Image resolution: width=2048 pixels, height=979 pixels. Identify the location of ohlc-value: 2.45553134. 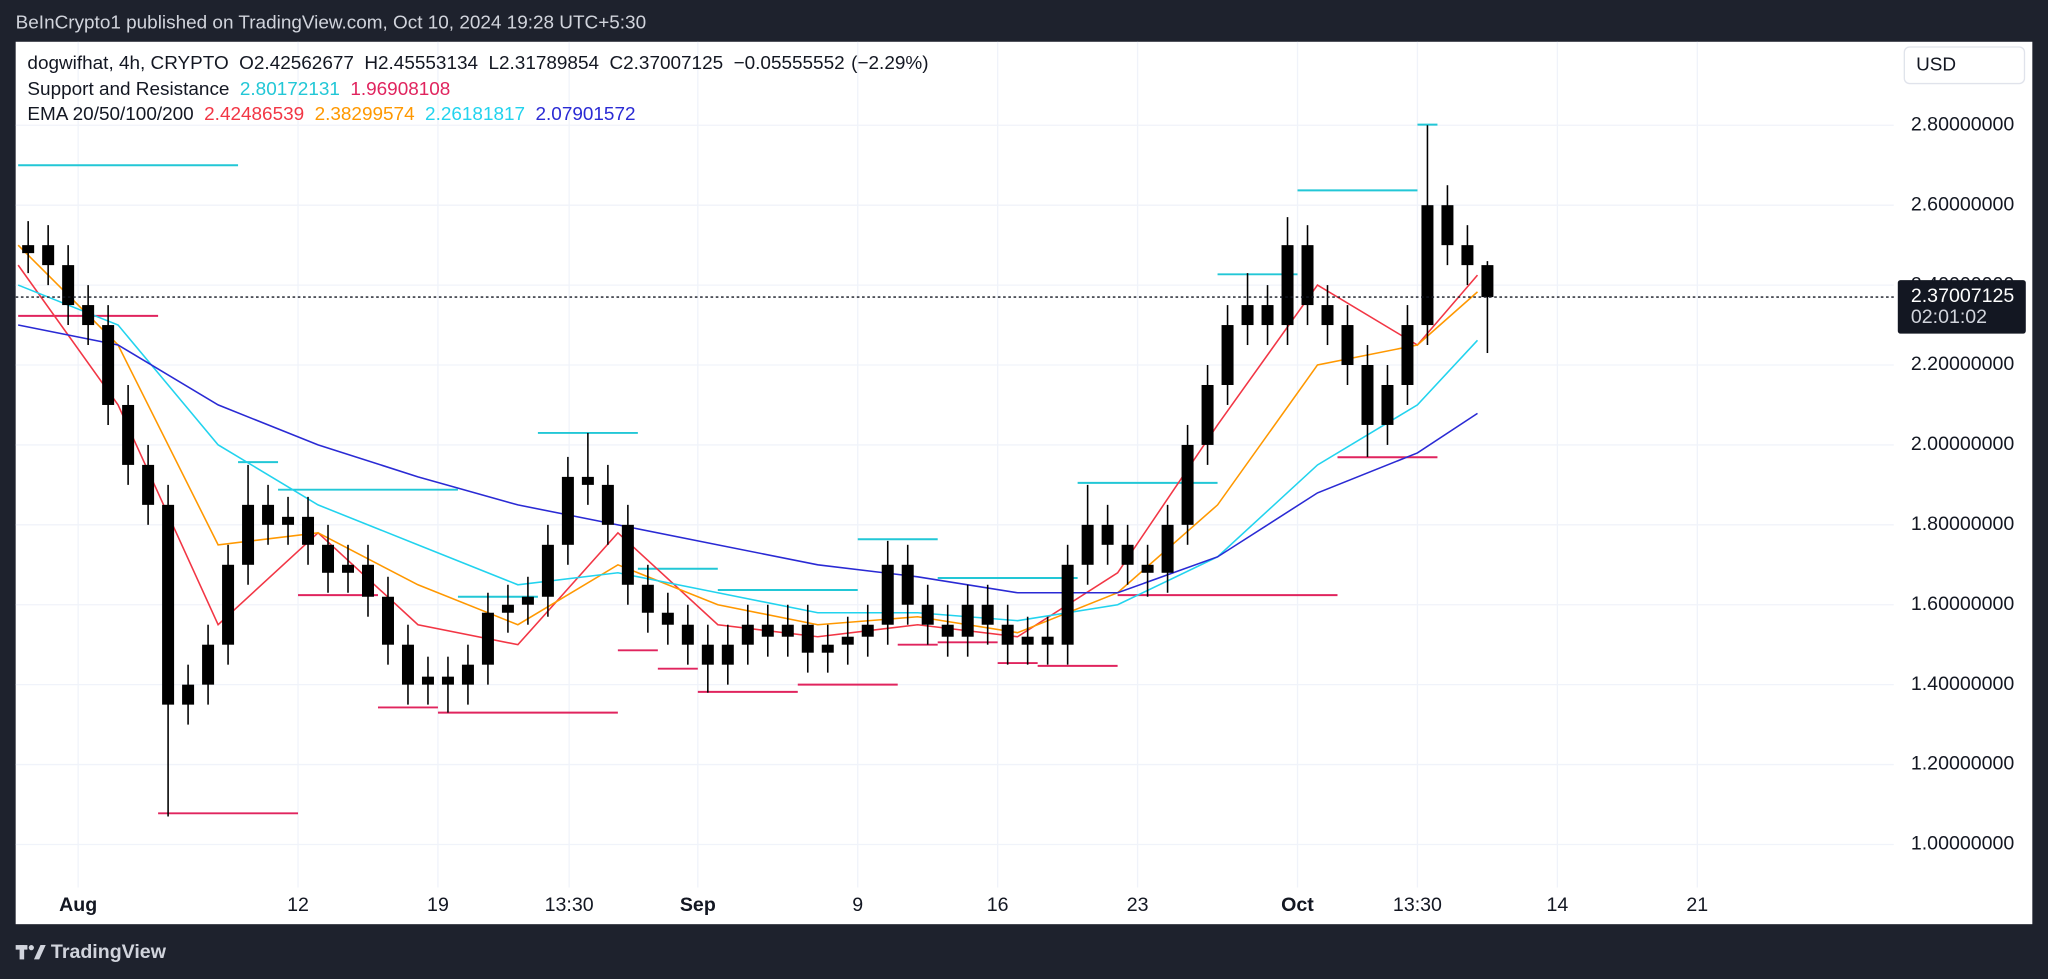
(428, 63).